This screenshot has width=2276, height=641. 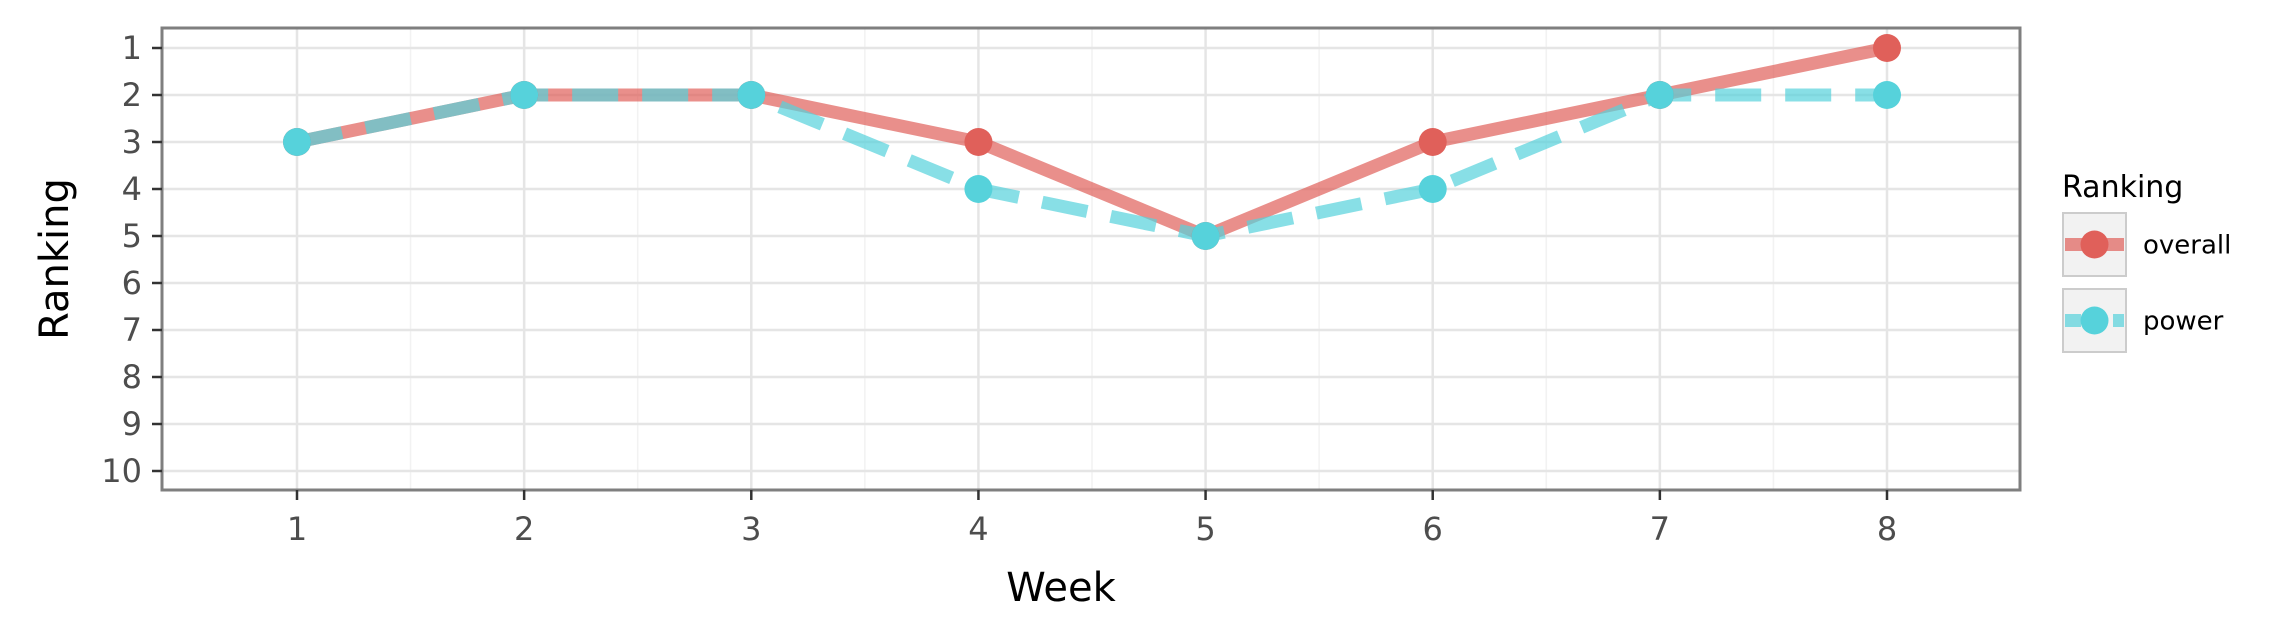 What do you see at coordinates (2187, 246) in the screenshot?
I see `legend-label-overall: overall` at bounding box center [2187, 246].